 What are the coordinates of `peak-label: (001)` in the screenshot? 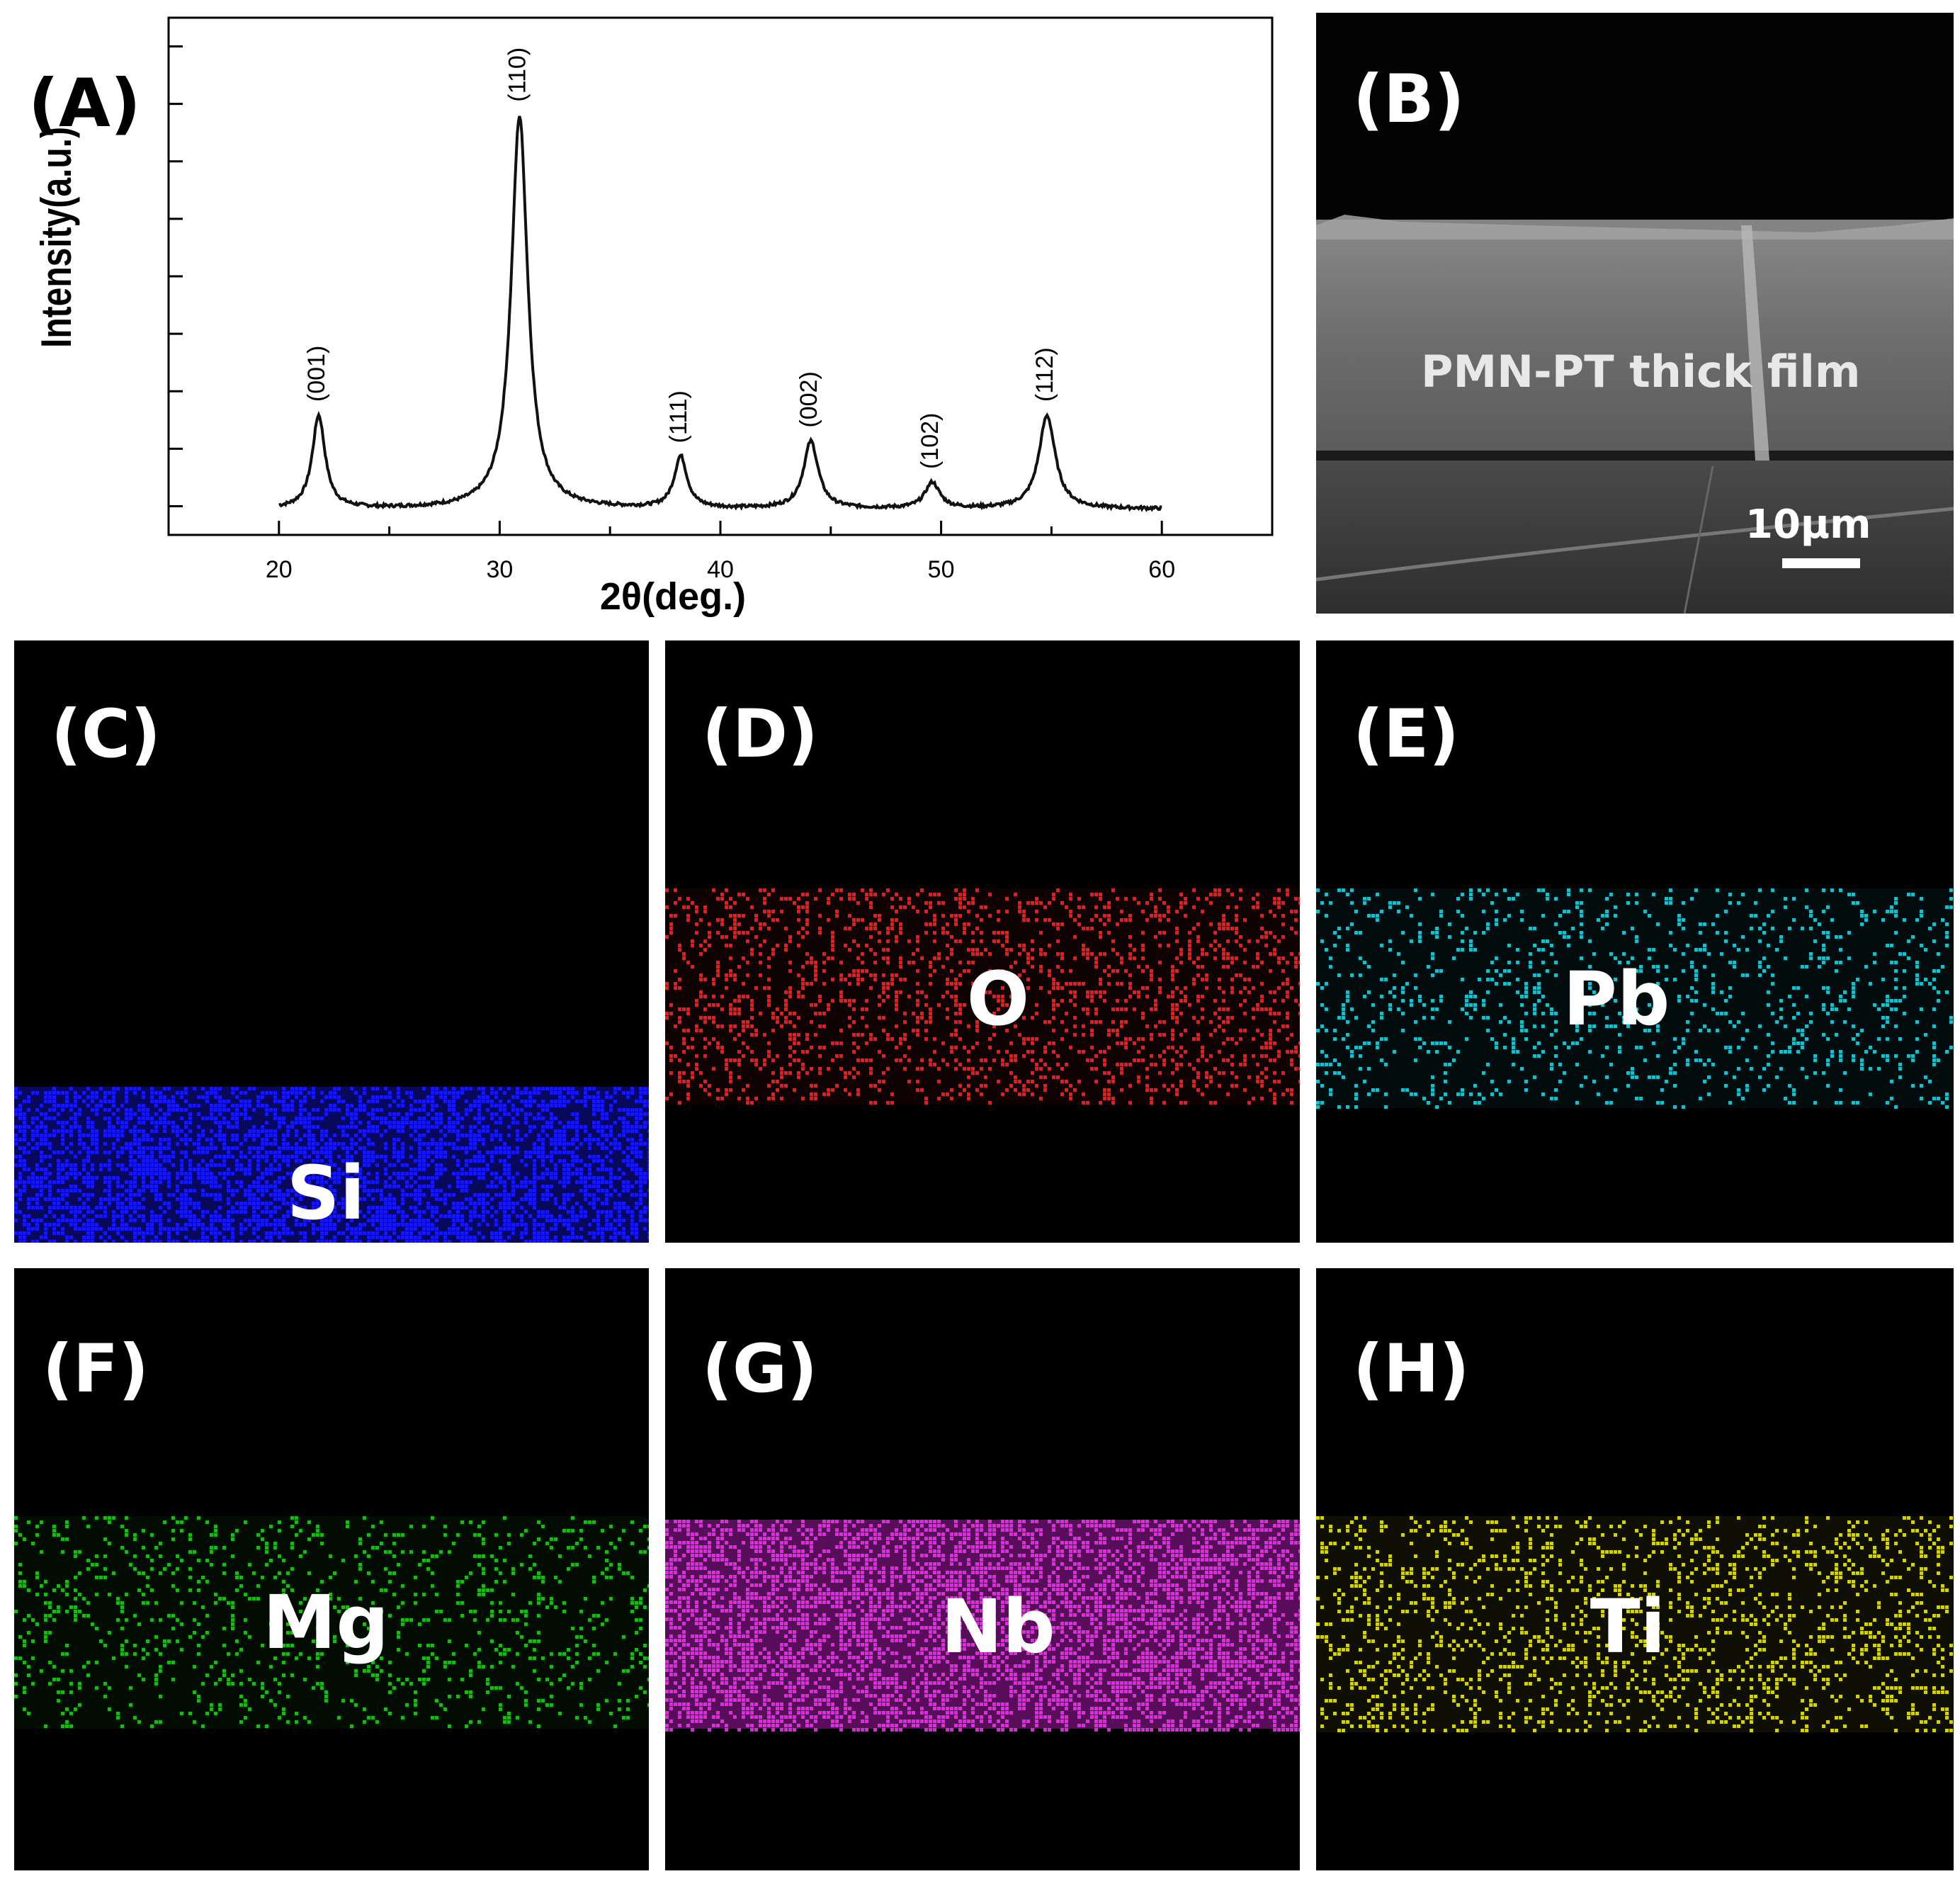 It's located at (316, 374).